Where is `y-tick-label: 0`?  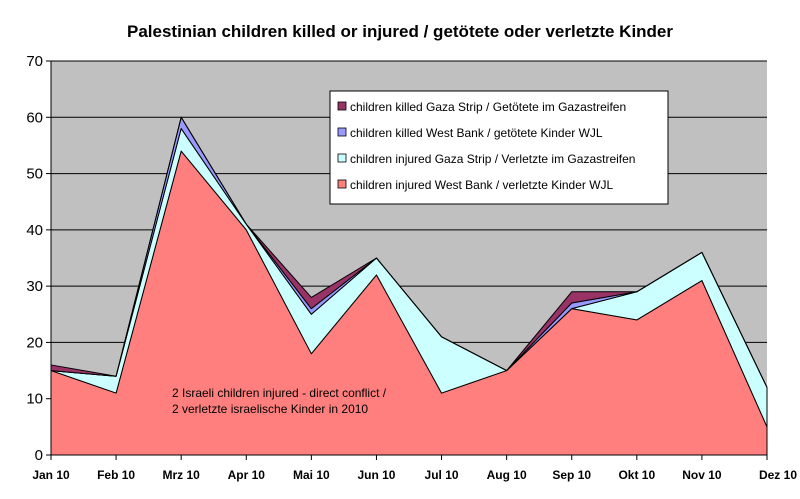 y-tick-label: 0 is located at coordinates (39, 455).